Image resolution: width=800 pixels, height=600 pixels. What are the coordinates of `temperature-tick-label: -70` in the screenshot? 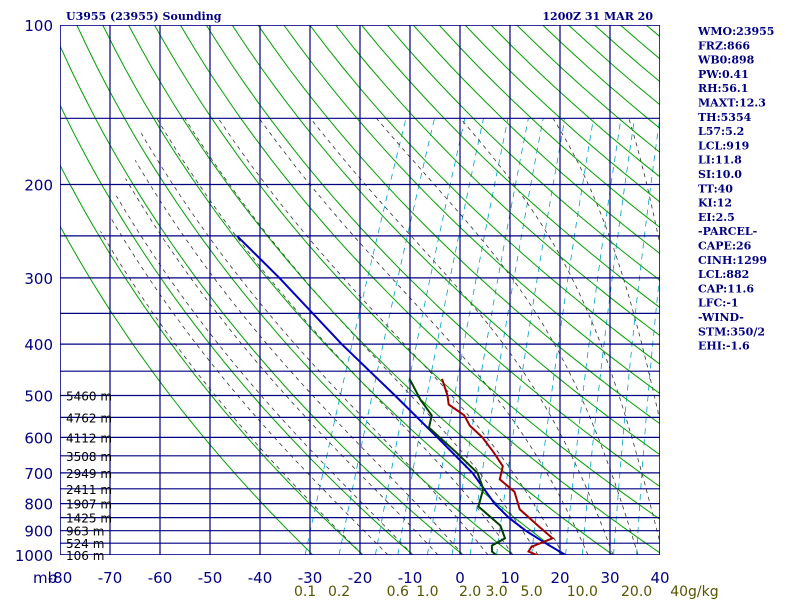 It's located at (110, 578).